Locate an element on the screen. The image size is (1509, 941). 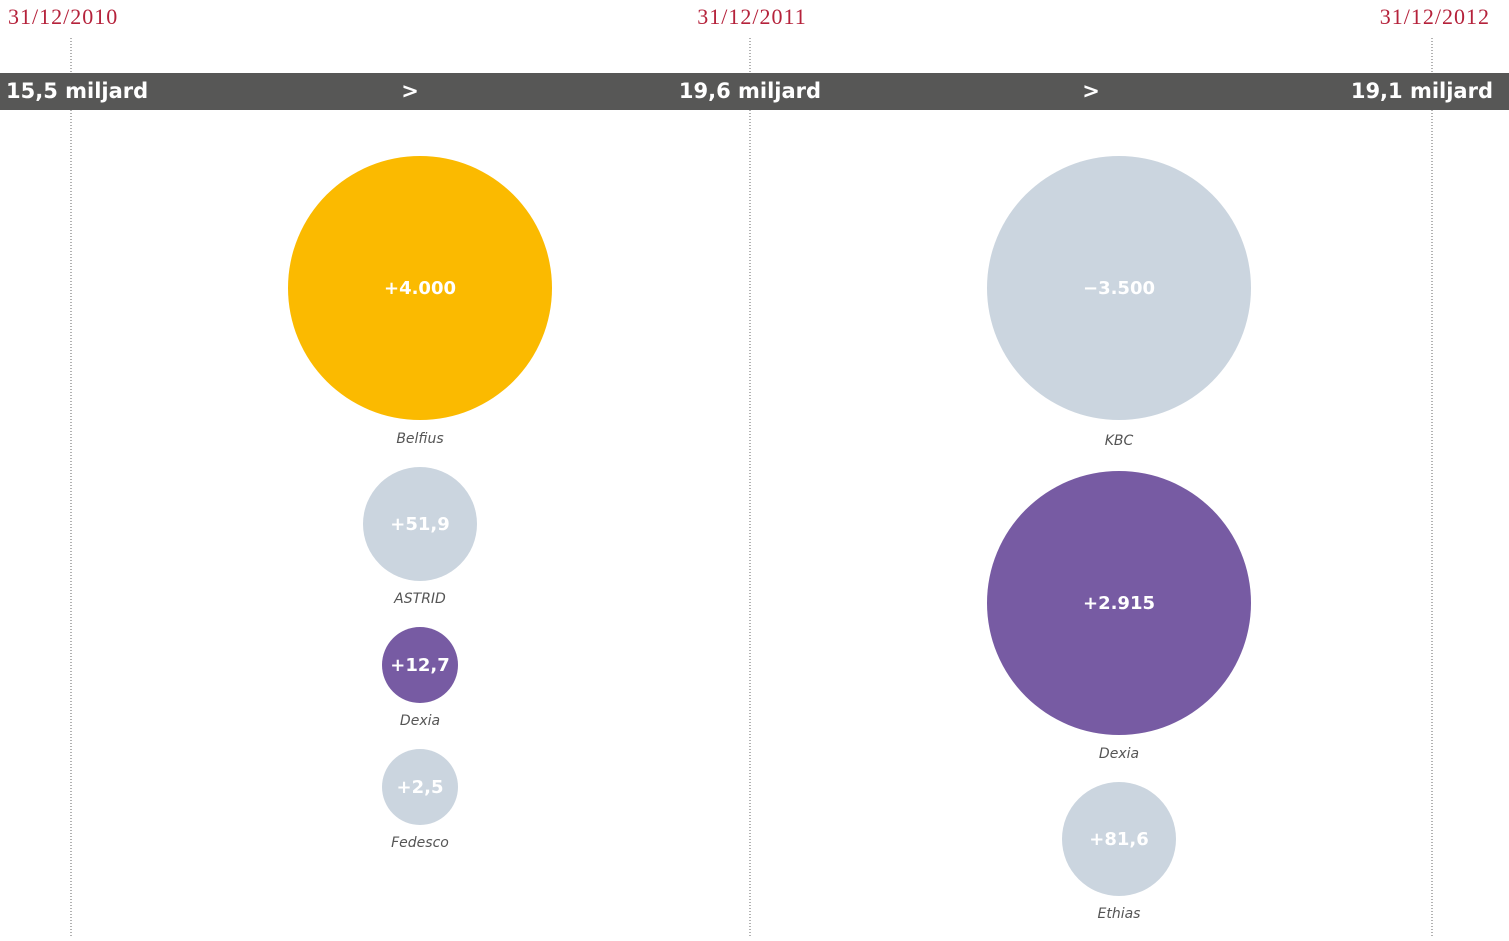
bubble-name: Belfius is located at coordinates (419, 439).